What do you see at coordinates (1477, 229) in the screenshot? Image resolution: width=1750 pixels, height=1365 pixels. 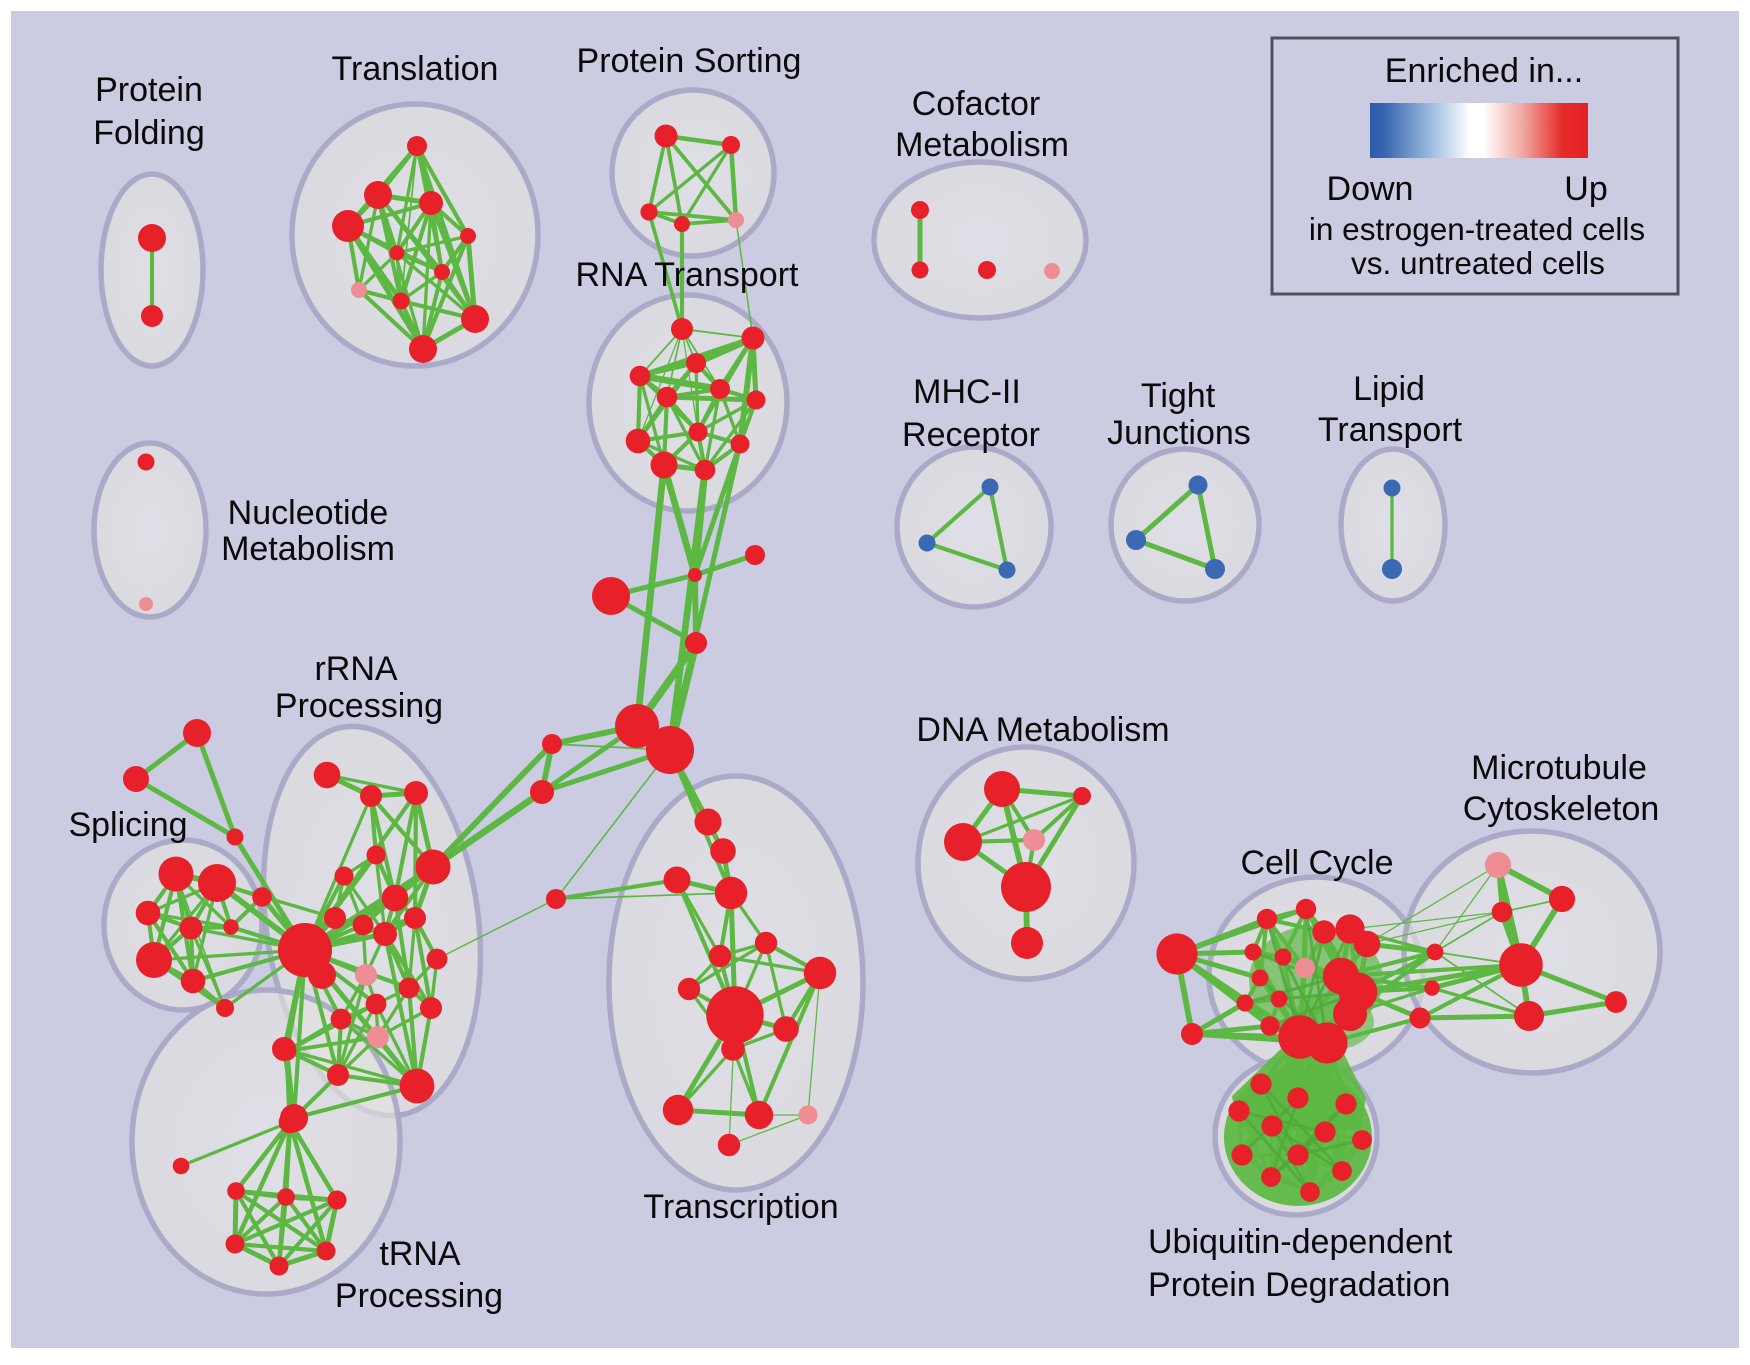 I see `svg-text: in estrogen-treated cells` at bounding box center [1477, 229].